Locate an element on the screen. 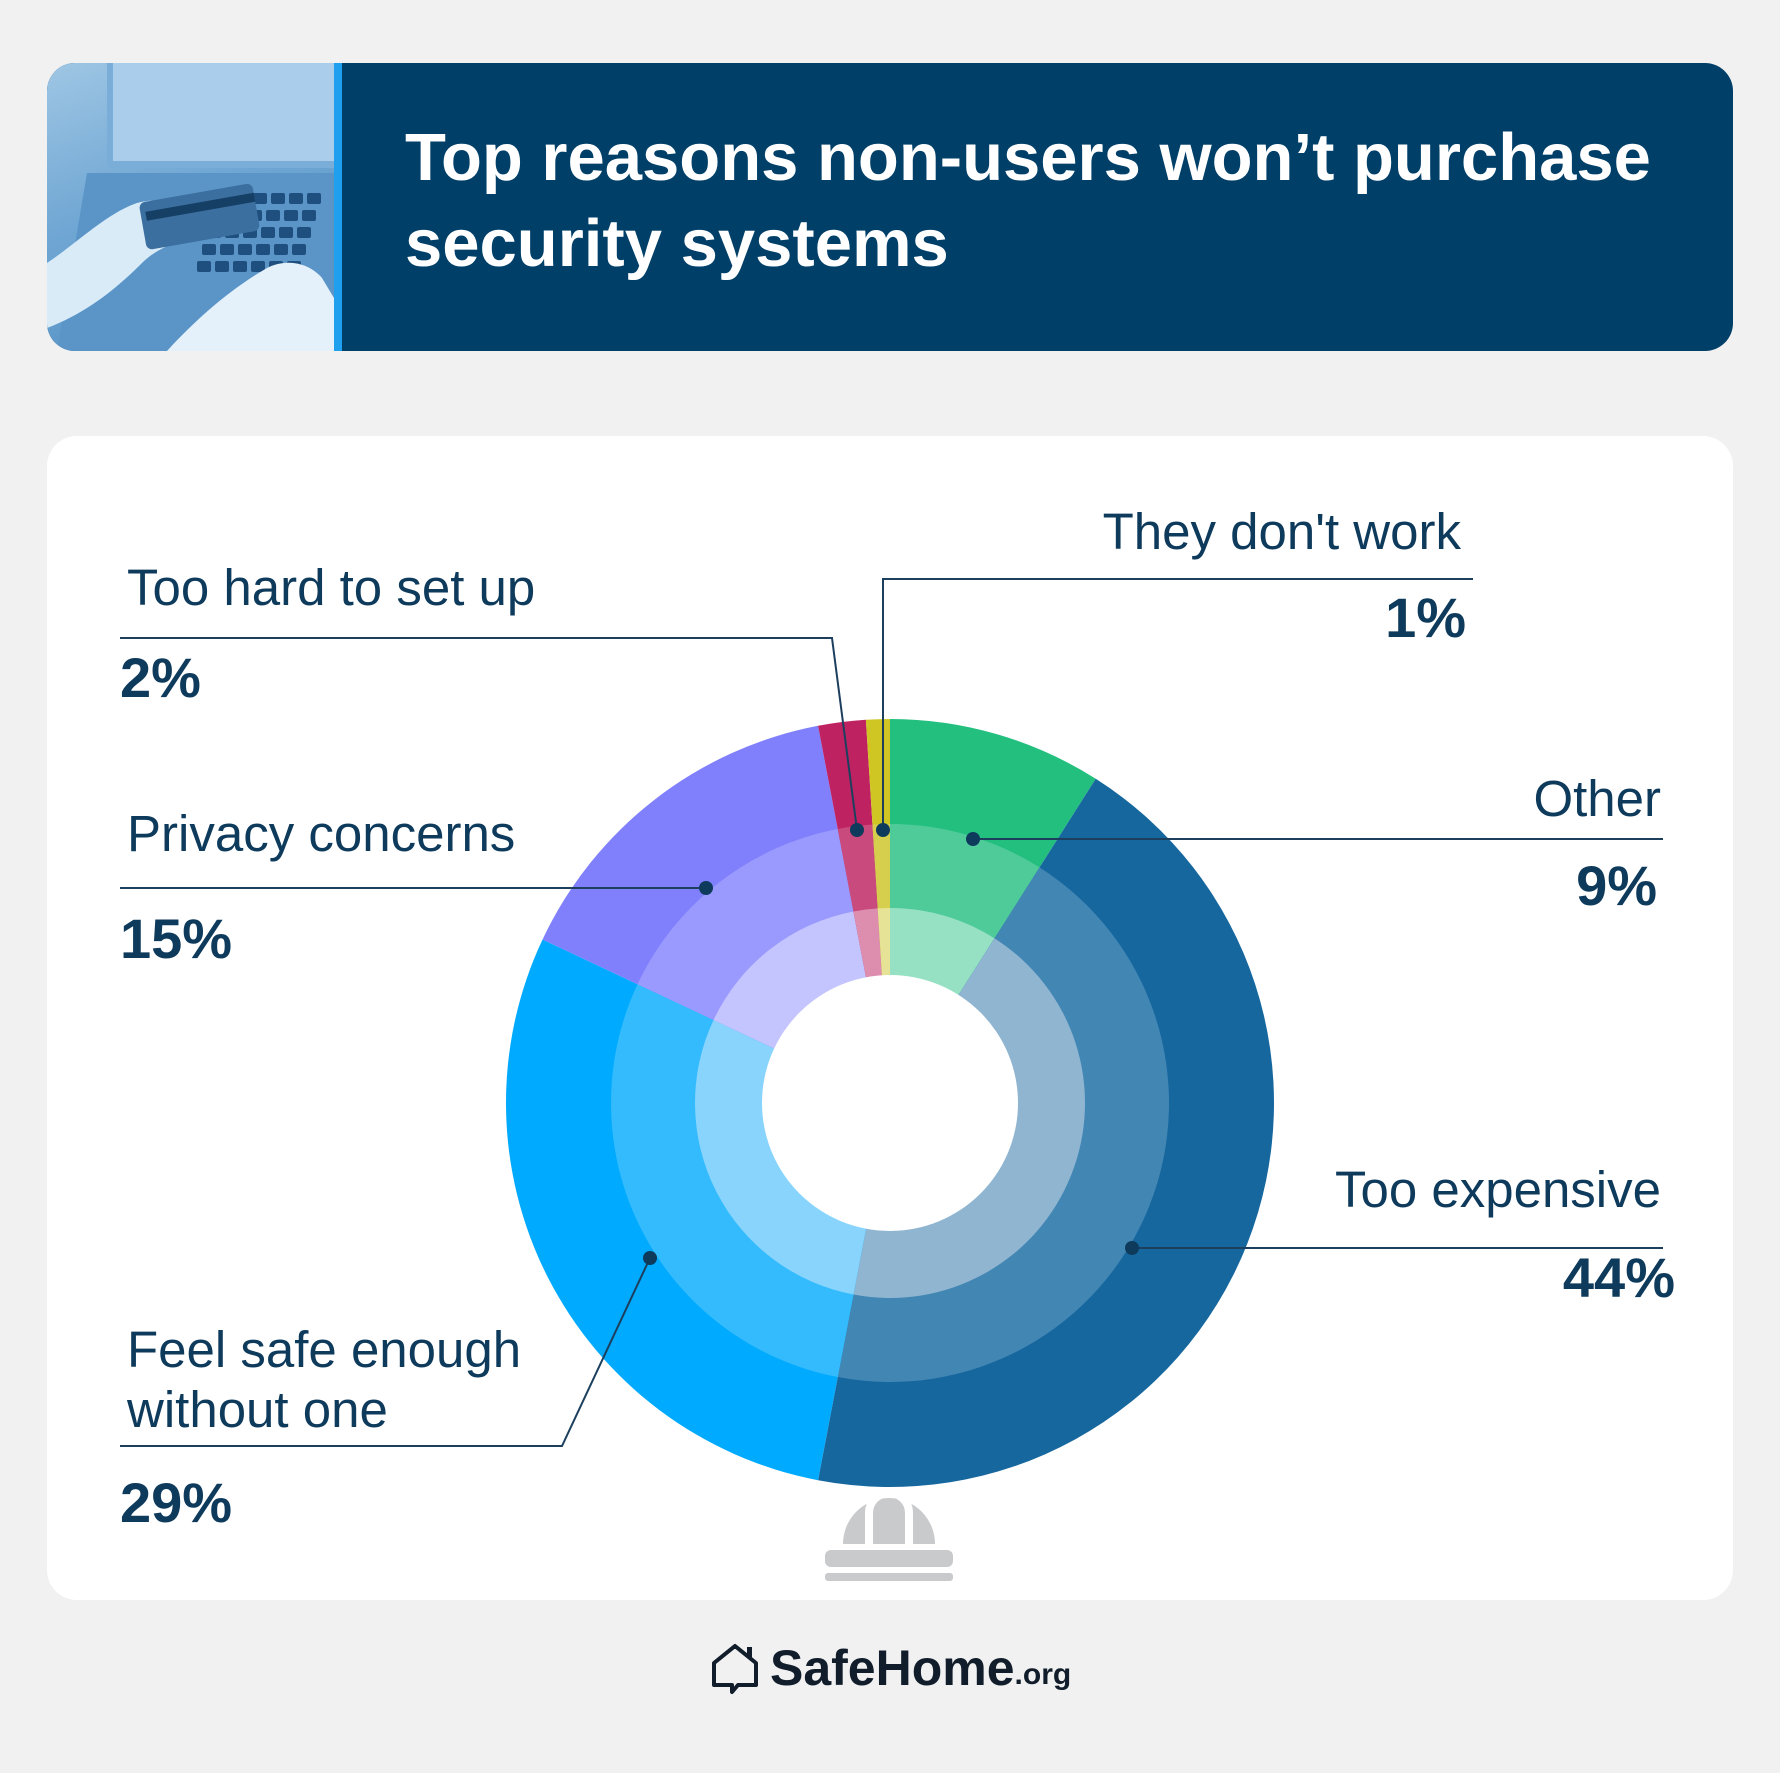 This screenshot has height=1773, width=1780. credit-card-stripe is located at coordinates (200, 206).